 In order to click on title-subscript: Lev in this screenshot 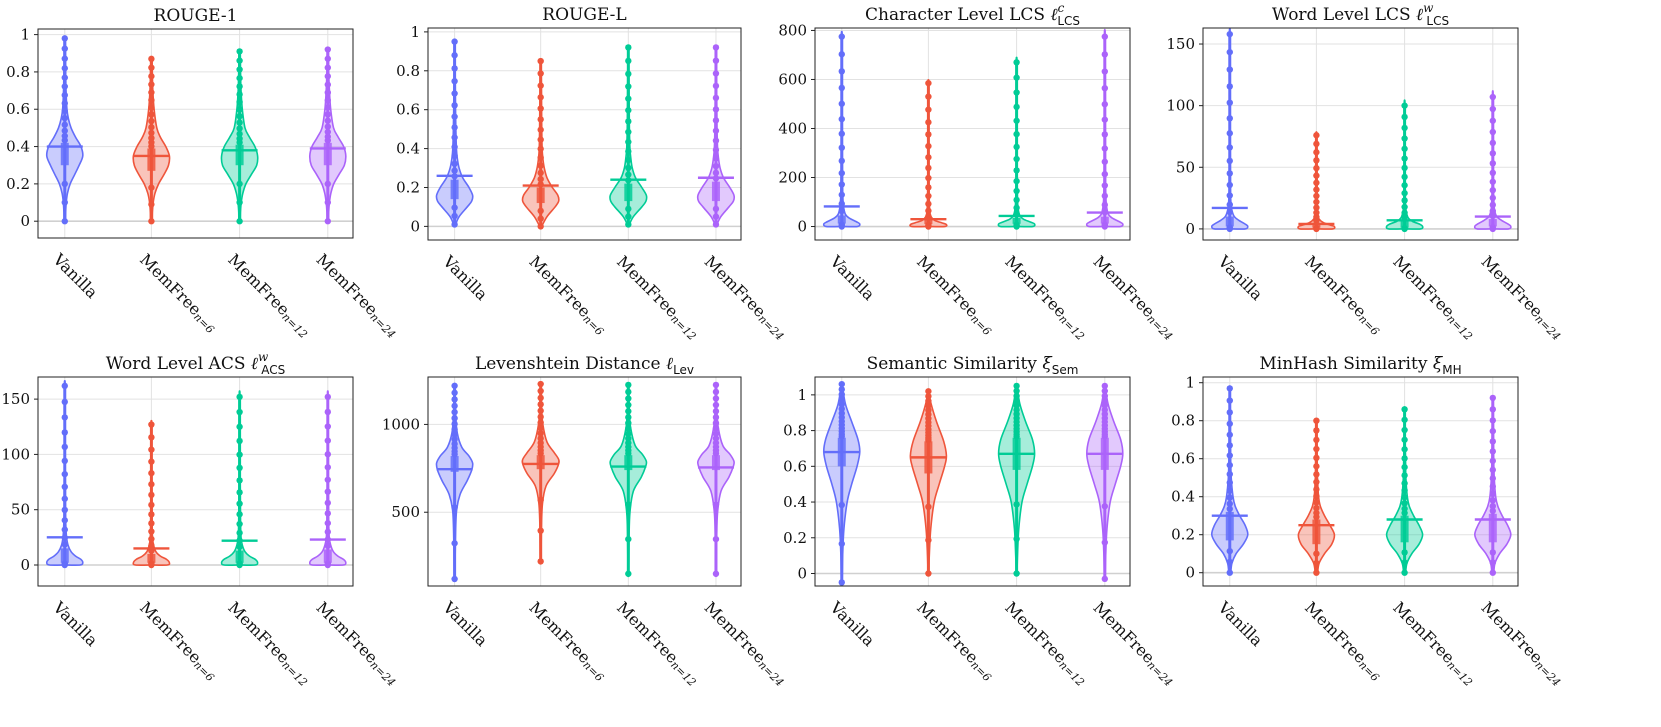, I will do `click(683, 370)`.